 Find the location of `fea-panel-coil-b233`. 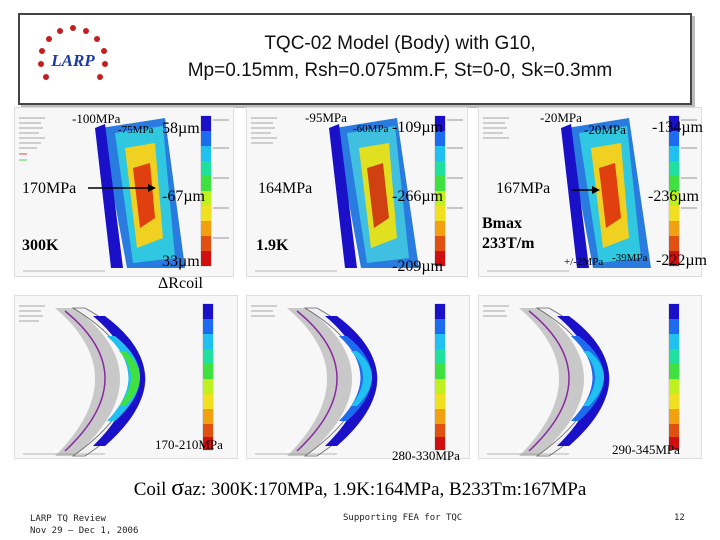

fea-panel-coil-b233 is located at coordinates (590, 377).